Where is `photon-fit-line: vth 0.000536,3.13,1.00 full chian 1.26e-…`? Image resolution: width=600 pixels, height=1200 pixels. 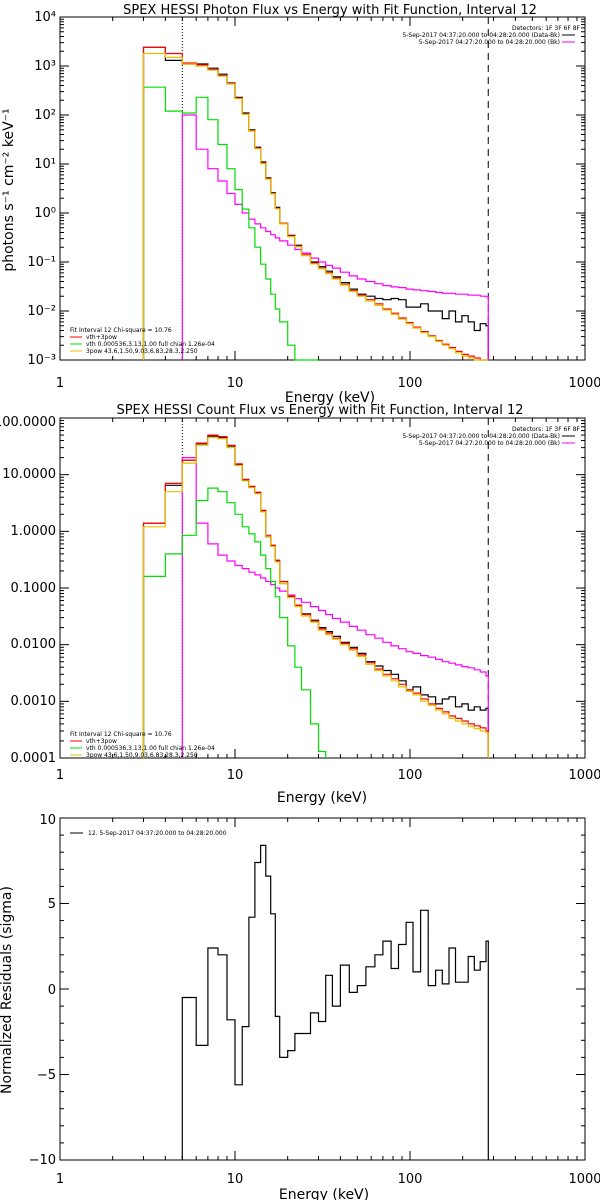
photon-fit-line: vth 0.000536,3.13,1.00 full chian 1.26e-… is located at coordinates (150, 344).